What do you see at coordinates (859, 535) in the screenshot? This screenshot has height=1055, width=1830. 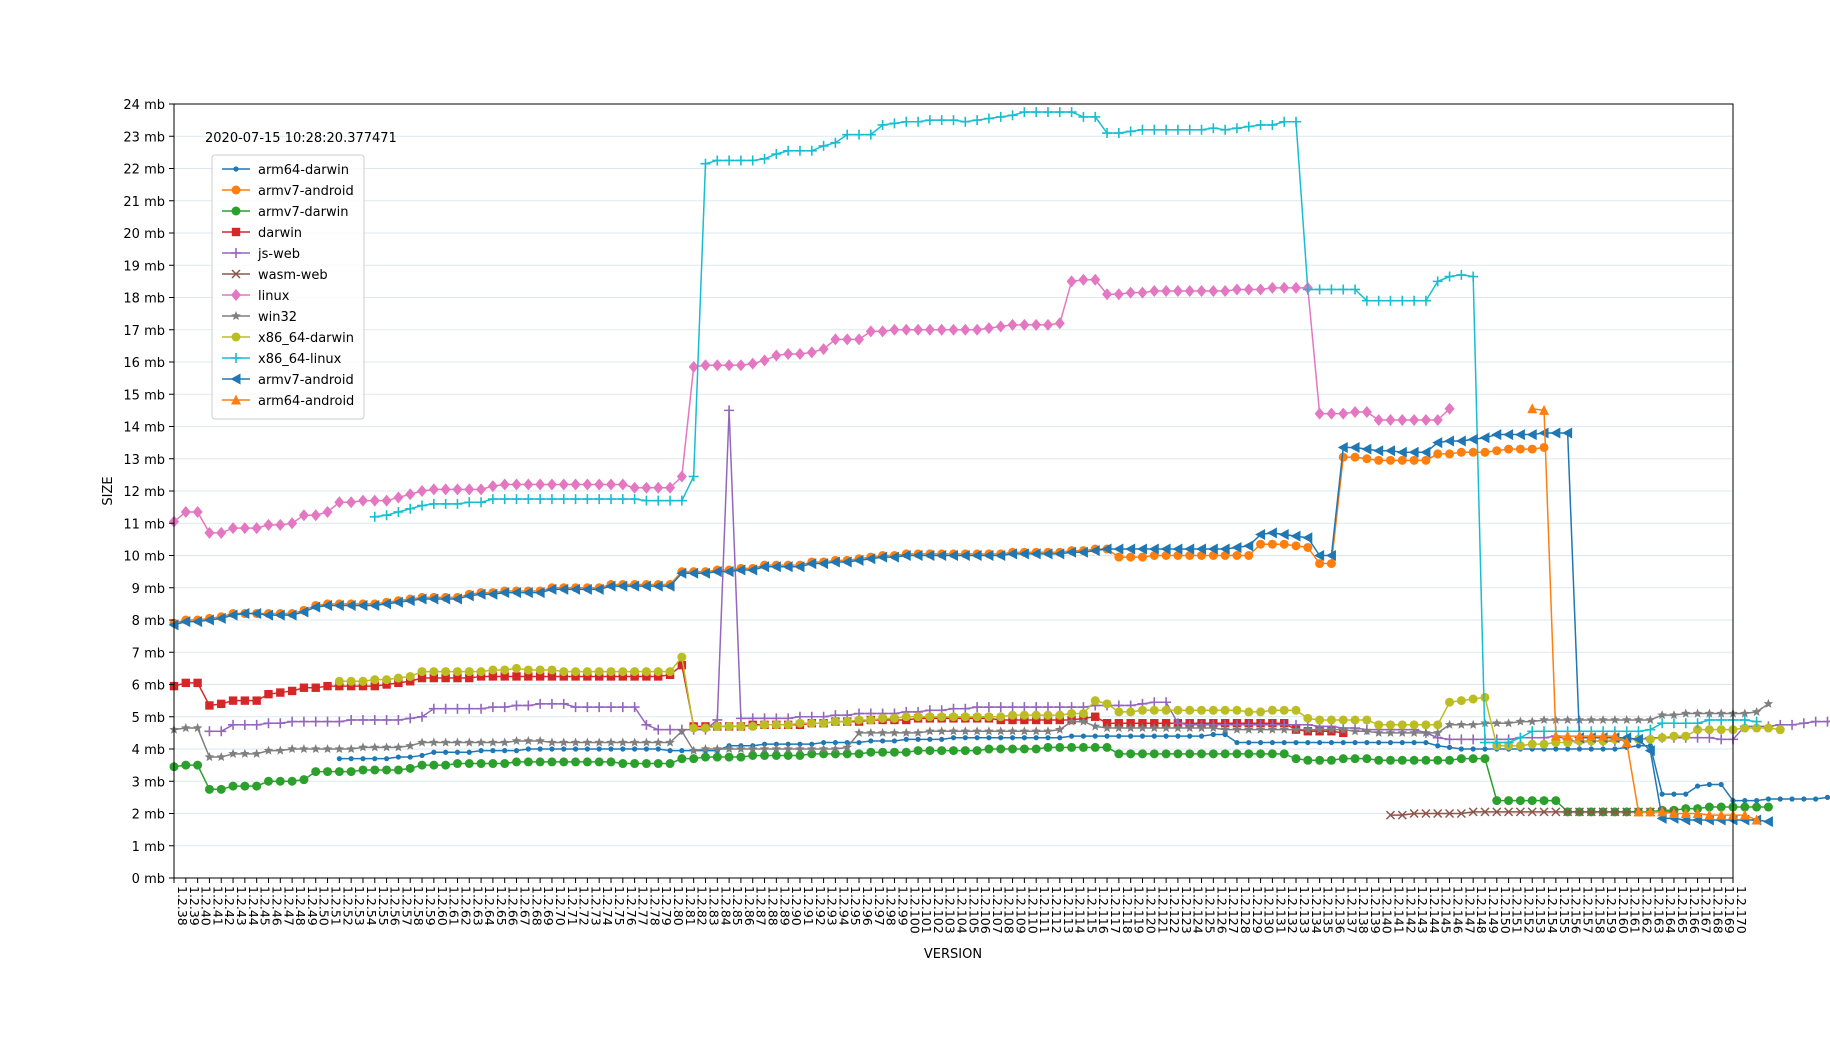 I see `series-armv7-android` at bounding box center [859, 535].